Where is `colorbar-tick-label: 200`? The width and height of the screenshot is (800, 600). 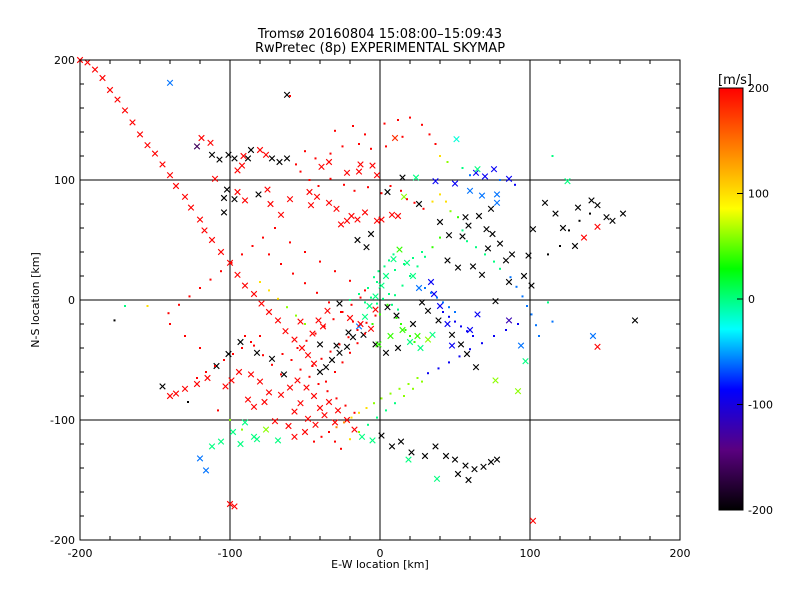
colorbar-tick-label: 200 is located at coordinates (758, 88).